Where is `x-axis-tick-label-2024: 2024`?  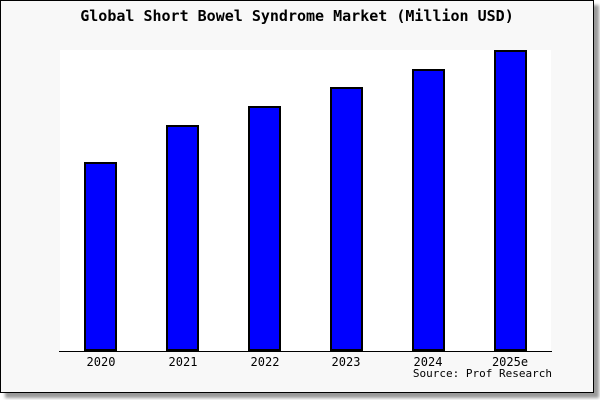 x-axis-tick-label-2024: 2024 is located at coordinates (428, 362).